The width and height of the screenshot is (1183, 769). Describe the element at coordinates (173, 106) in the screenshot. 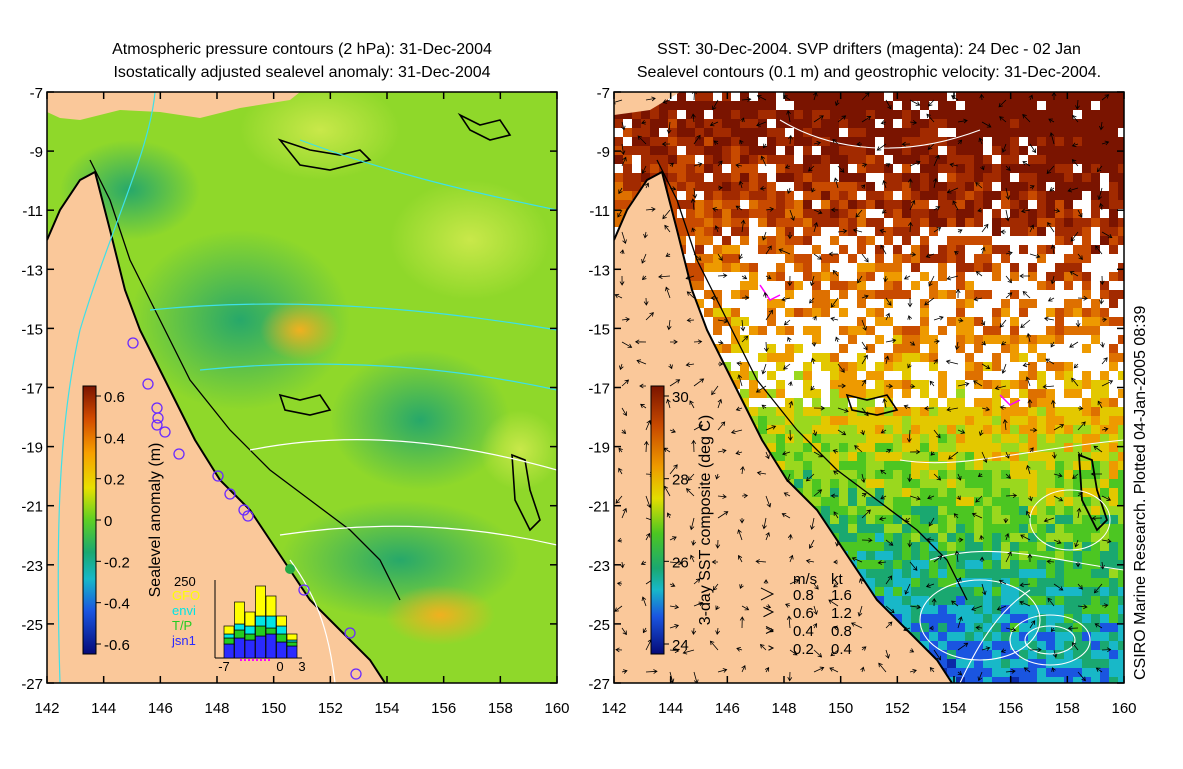

I see `land-png` at that location.